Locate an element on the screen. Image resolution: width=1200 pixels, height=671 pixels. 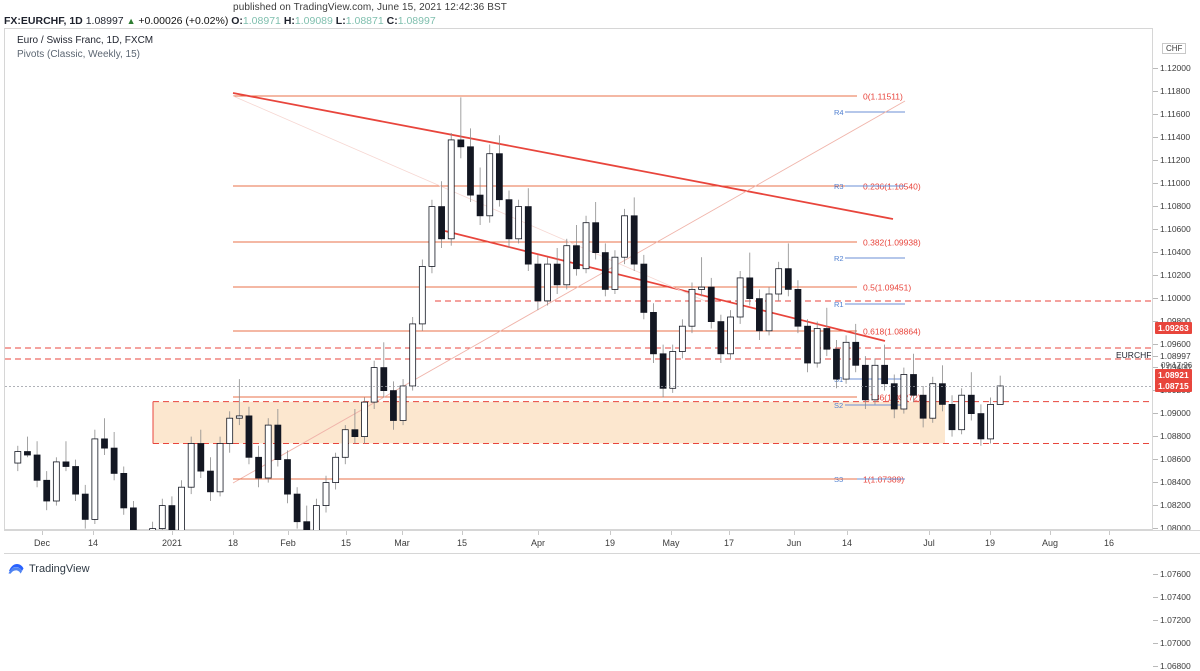
supply-zone is located at coordinates (549, 422).